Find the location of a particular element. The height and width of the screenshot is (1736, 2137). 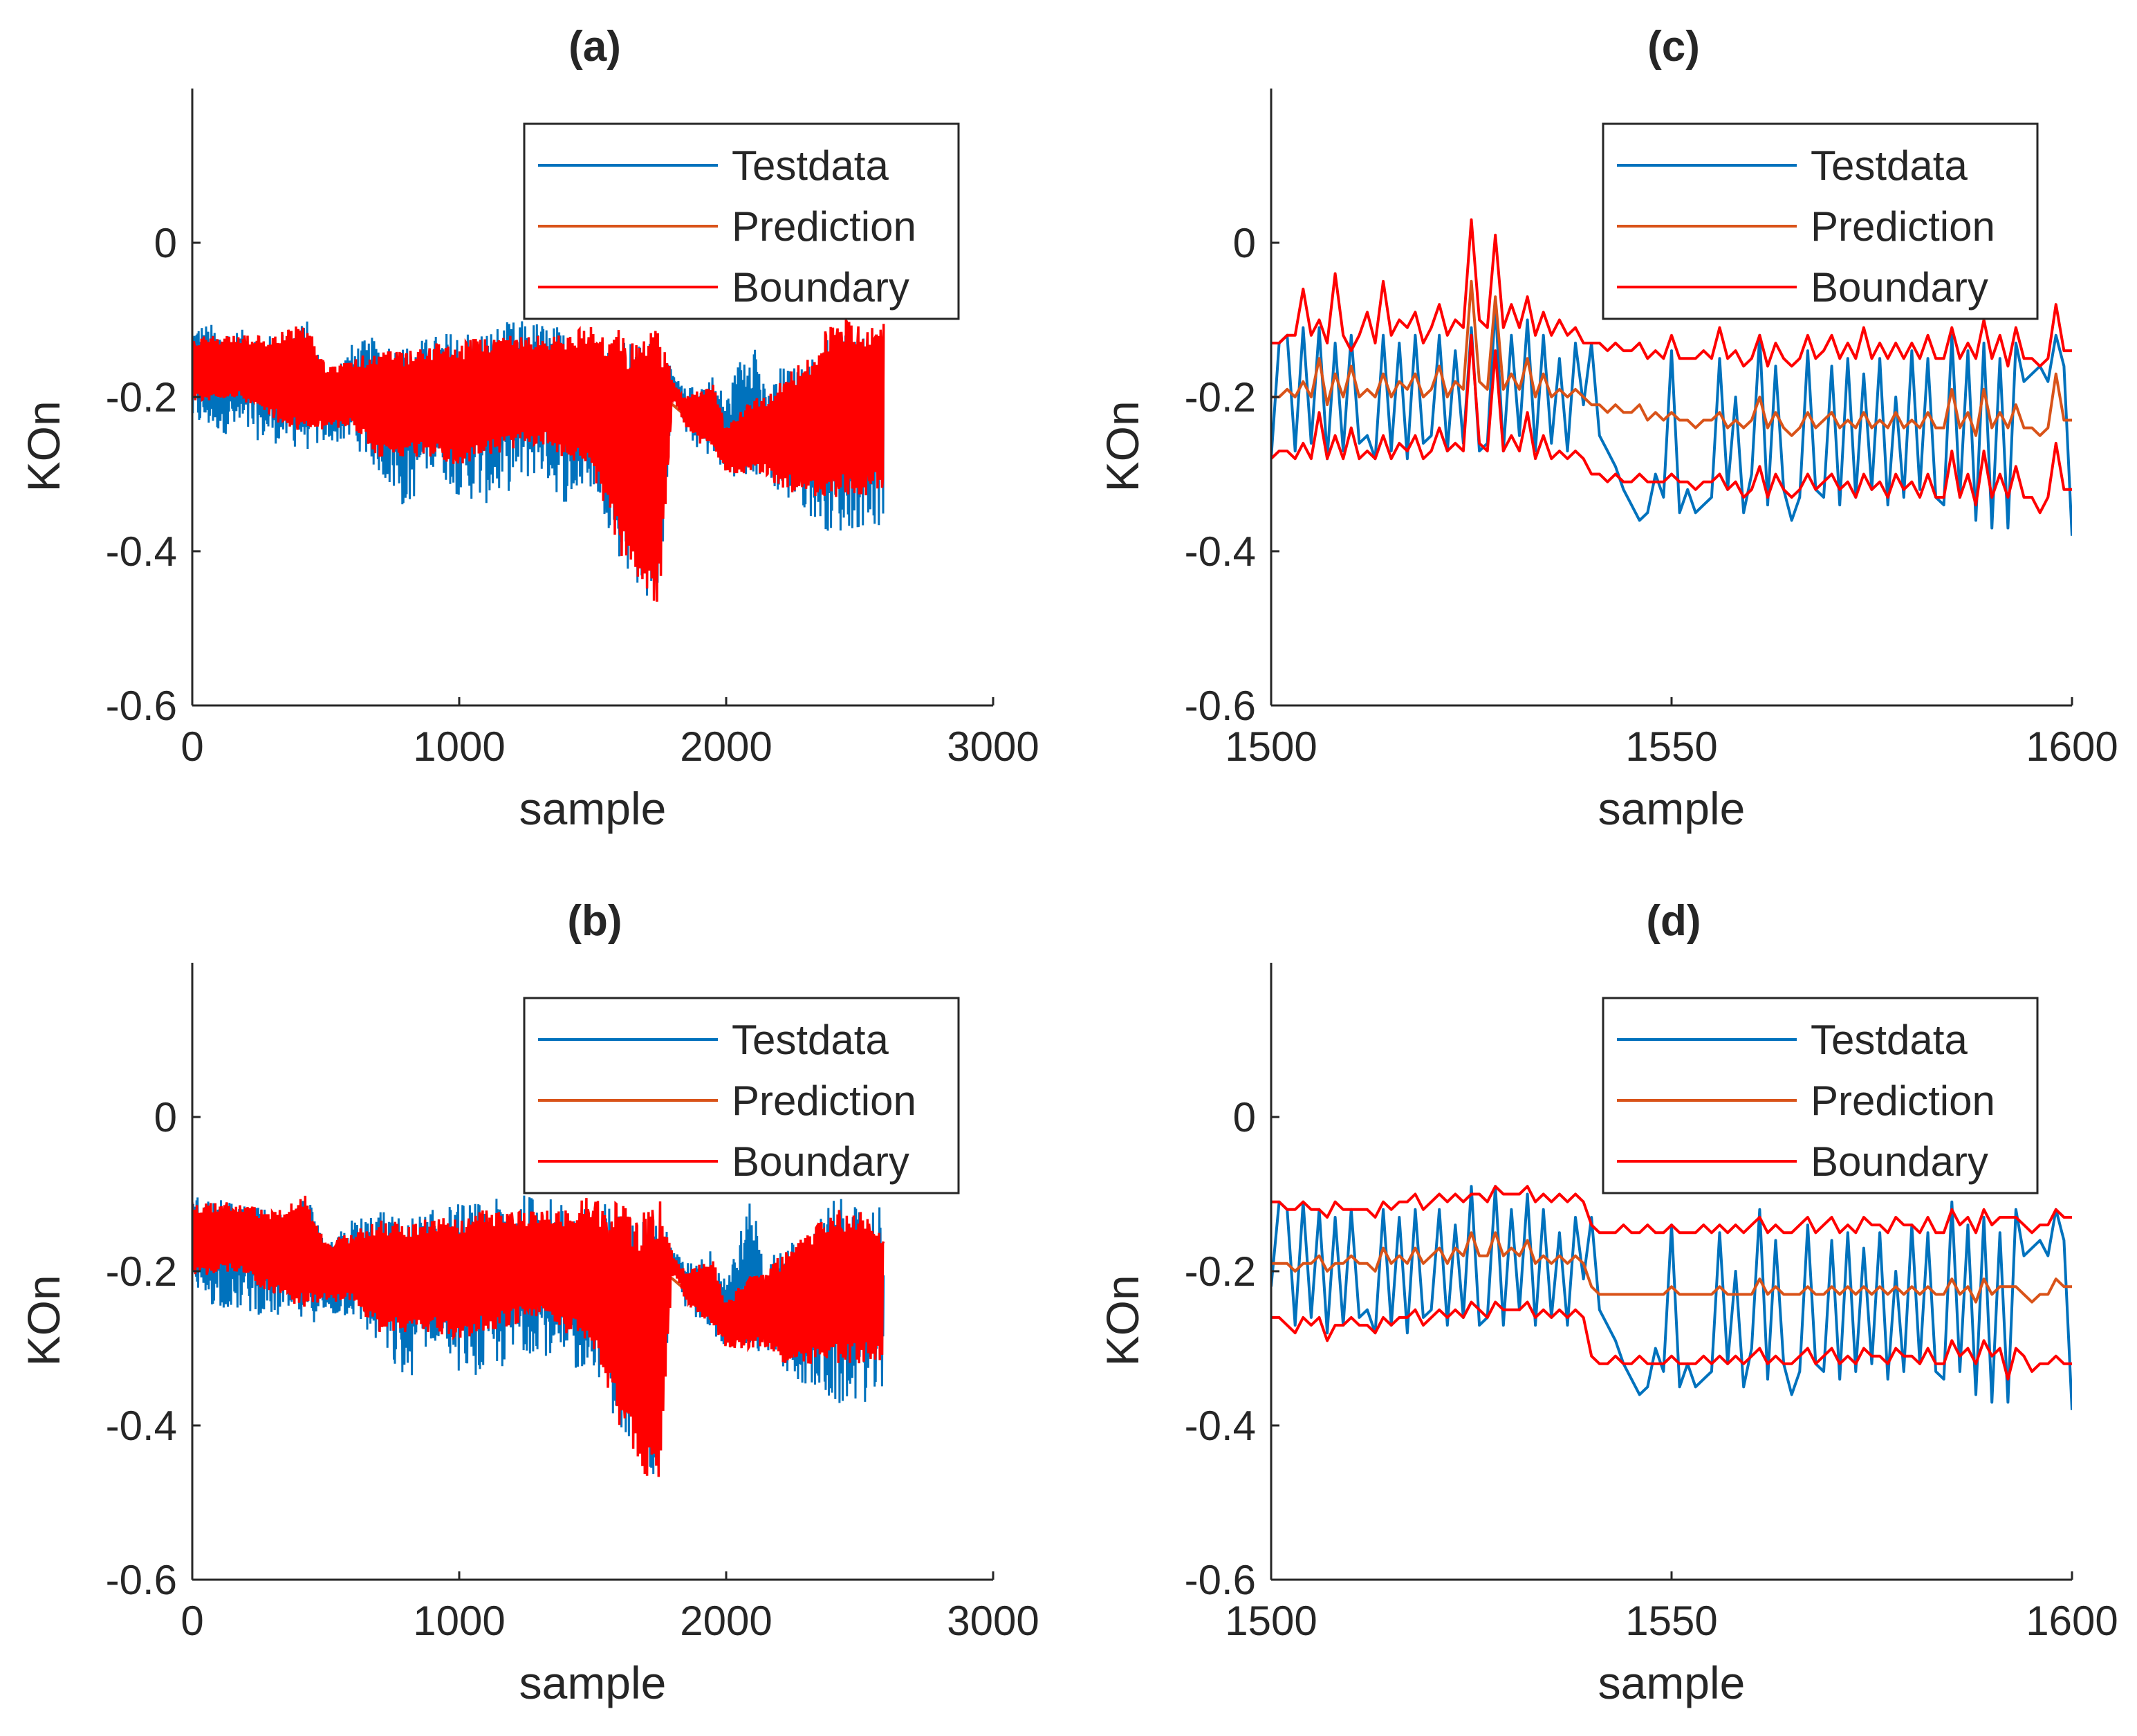

chart-title: (d) is located at coordinates (1673, 921).